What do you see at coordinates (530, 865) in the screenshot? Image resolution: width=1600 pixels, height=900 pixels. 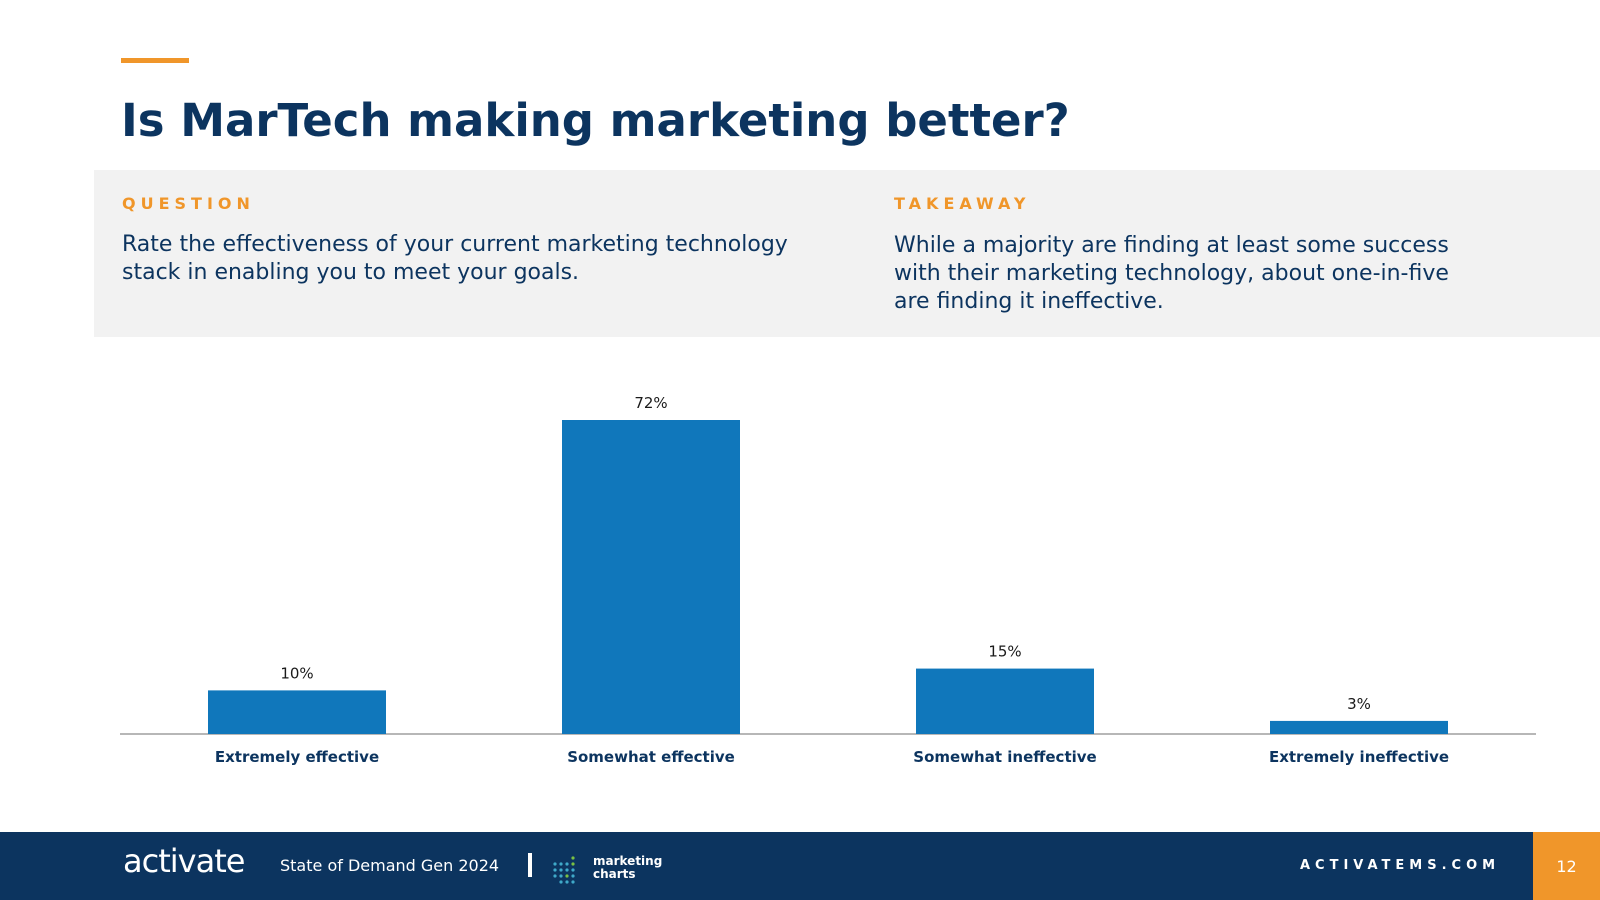 I see `footer-divider` at bounding box center [530, 865].